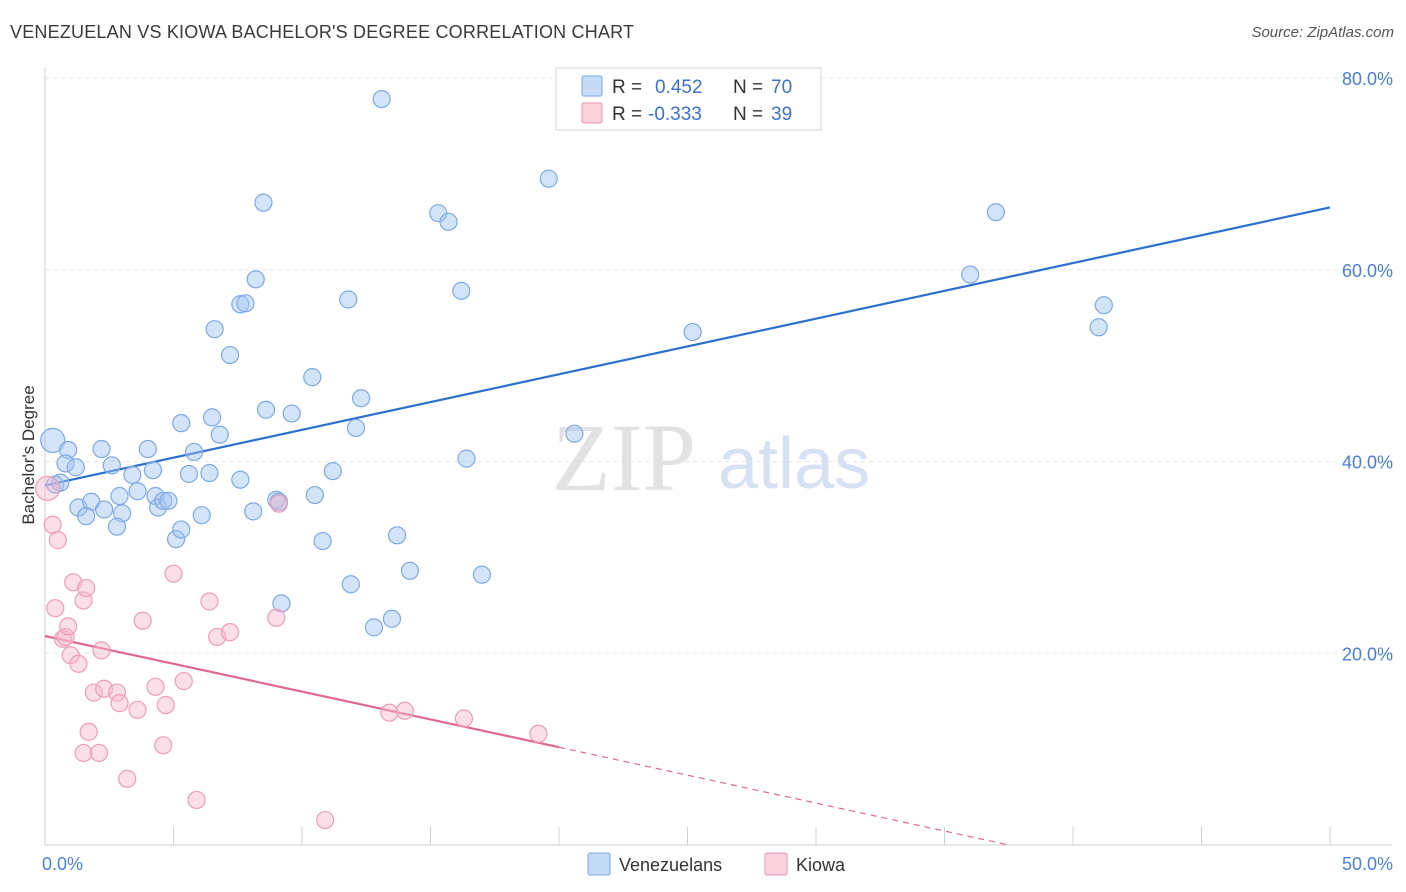 Image resolution: width=1406 pixels, height=892 pixels. I want to click on legend-r-label-2: R =, so click(627, 114).